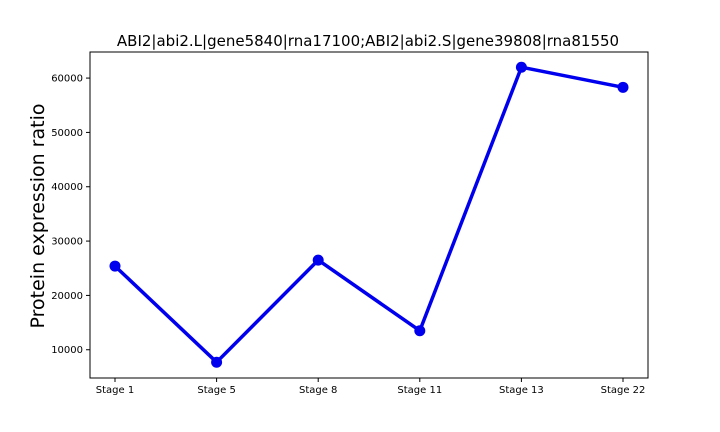  What do you see at coordinates (318, 390) in the screenshot?
I see `x-tick-label: Stage 8` at bounding box center [318, 390].